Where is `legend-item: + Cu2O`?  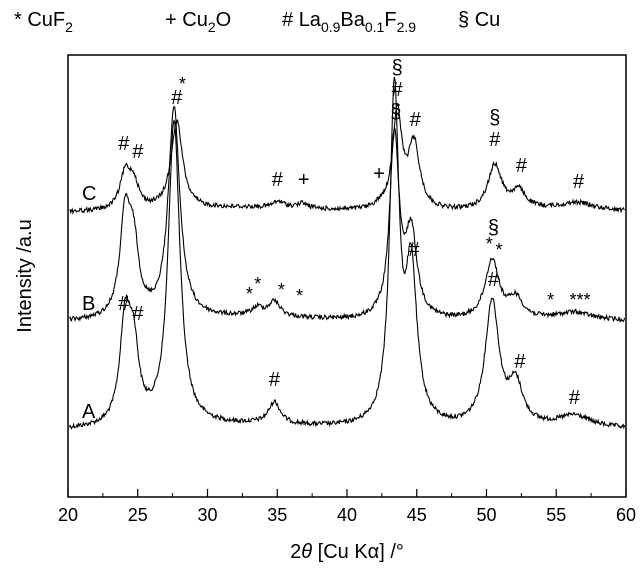 legend-item: + Cu2O is located at coordinates (198, 22).